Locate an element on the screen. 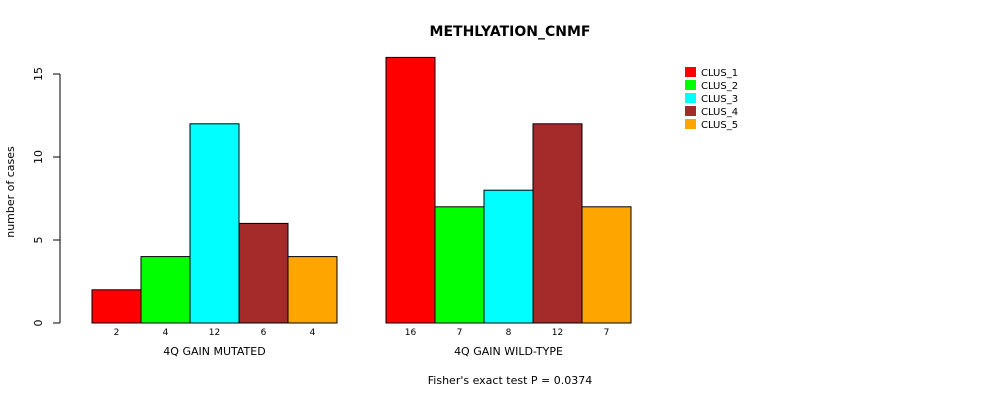 The width and height of the screenshot is (990, 400). y-tick-label: 0 is located at coordinates (38, 323).